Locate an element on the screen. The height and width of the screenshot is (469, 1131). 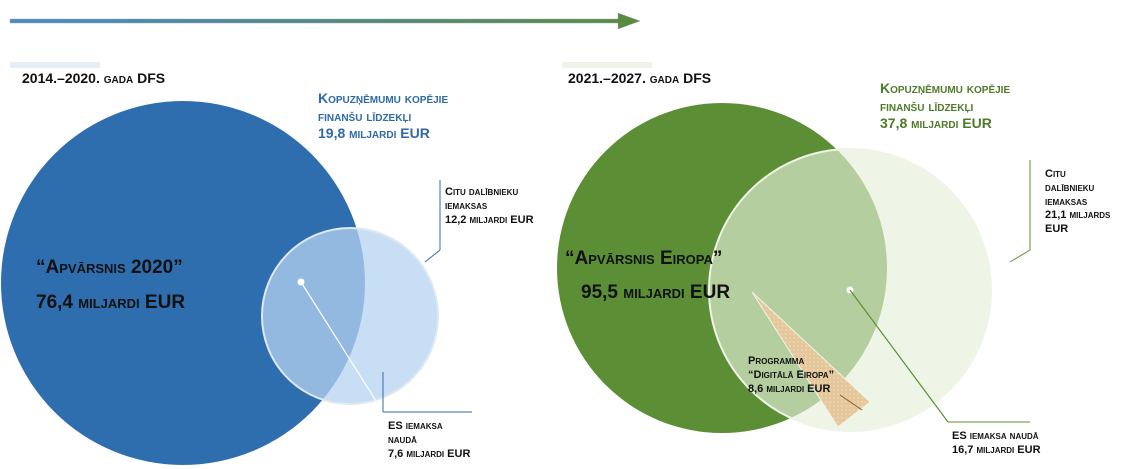
label-line: ES iemaksa naudā is located at coordinates (995, 436).